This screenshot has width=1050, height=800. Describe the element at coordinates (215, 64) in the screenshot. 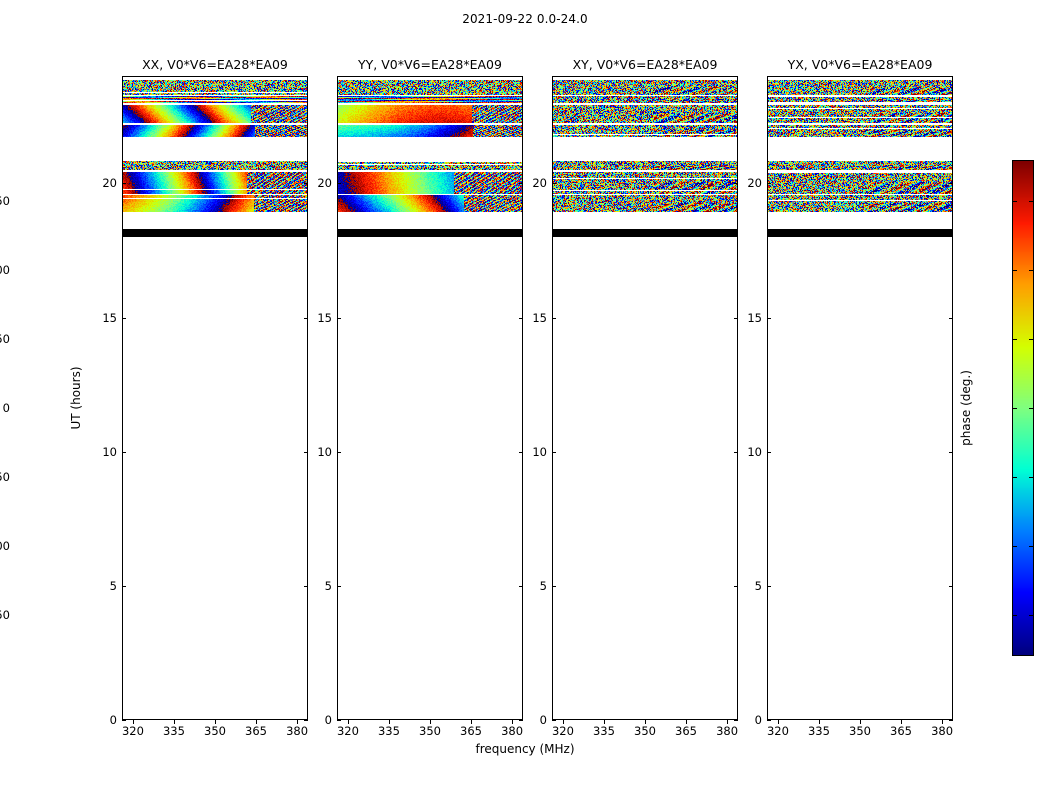

I see `panel-title-xx: XX, V0*V6=EA28*EA09` at that location.